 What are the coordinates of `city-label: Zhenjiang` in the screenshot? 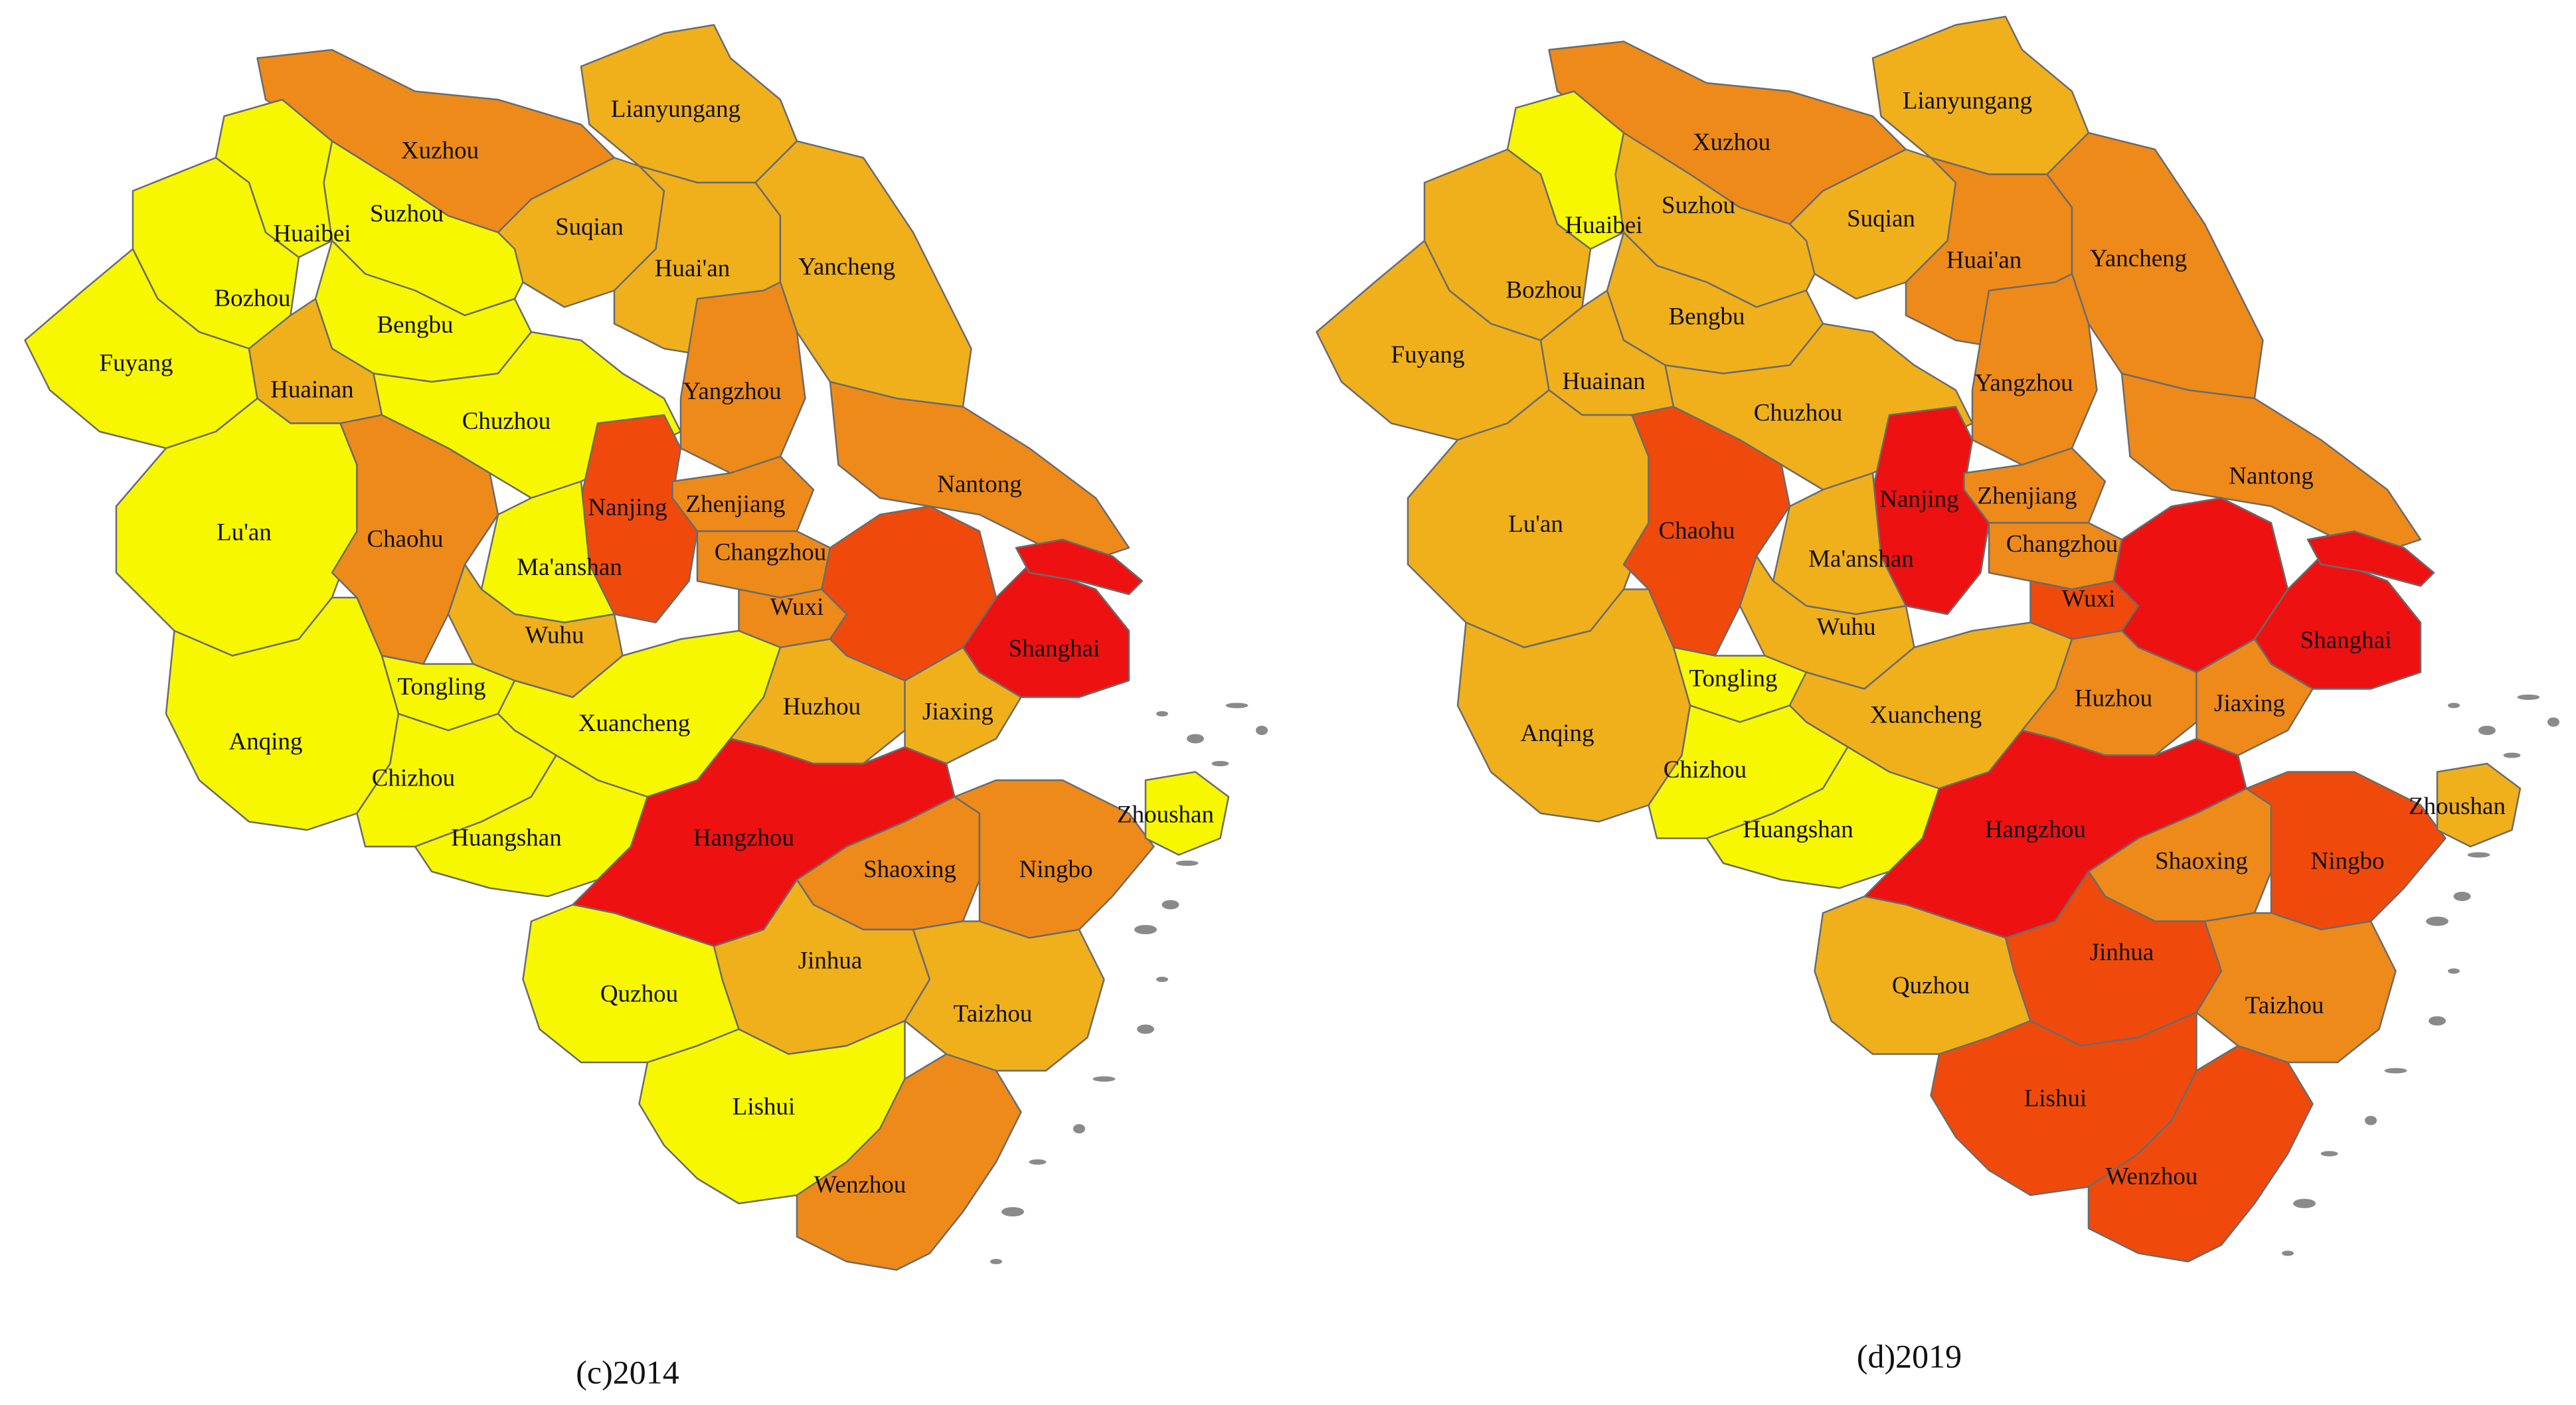 It's located at (735, 504).